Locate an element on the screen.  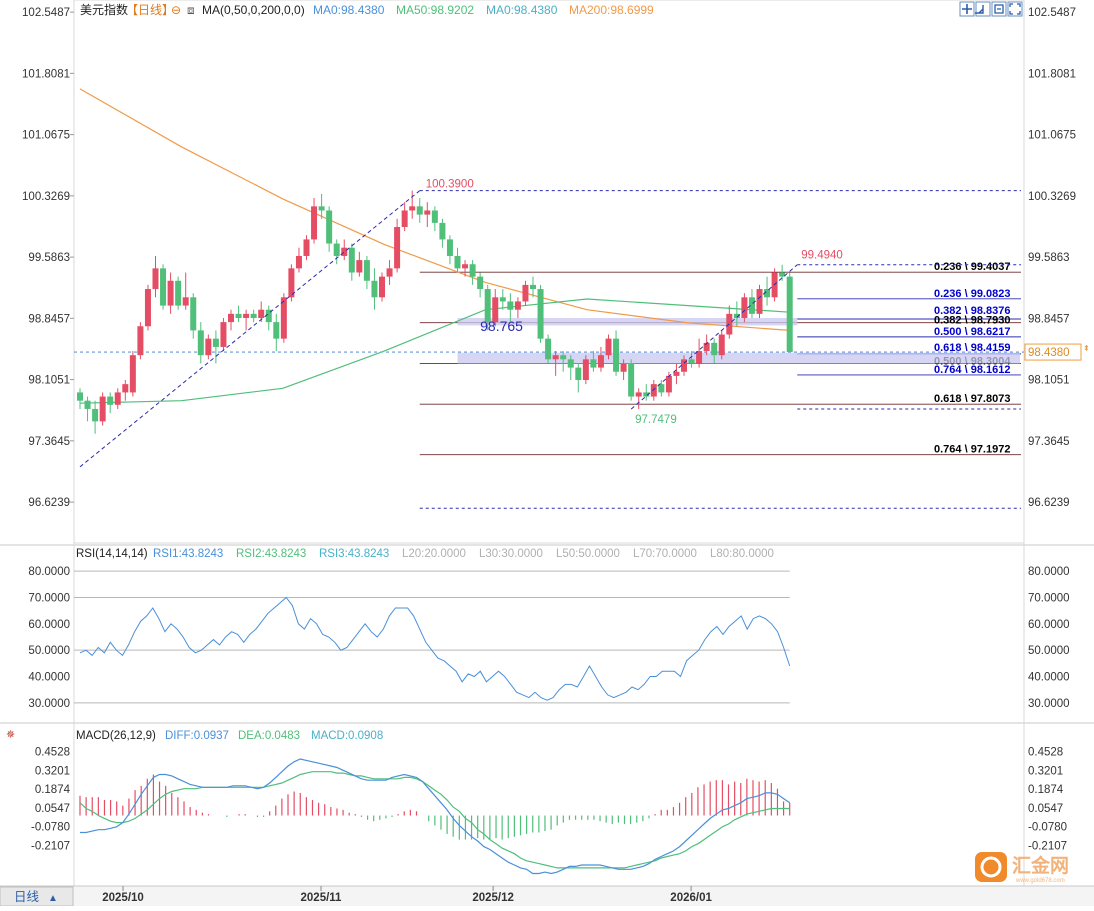
rsi-tick-left: 30.0000 is located at coordinates (49, 704).